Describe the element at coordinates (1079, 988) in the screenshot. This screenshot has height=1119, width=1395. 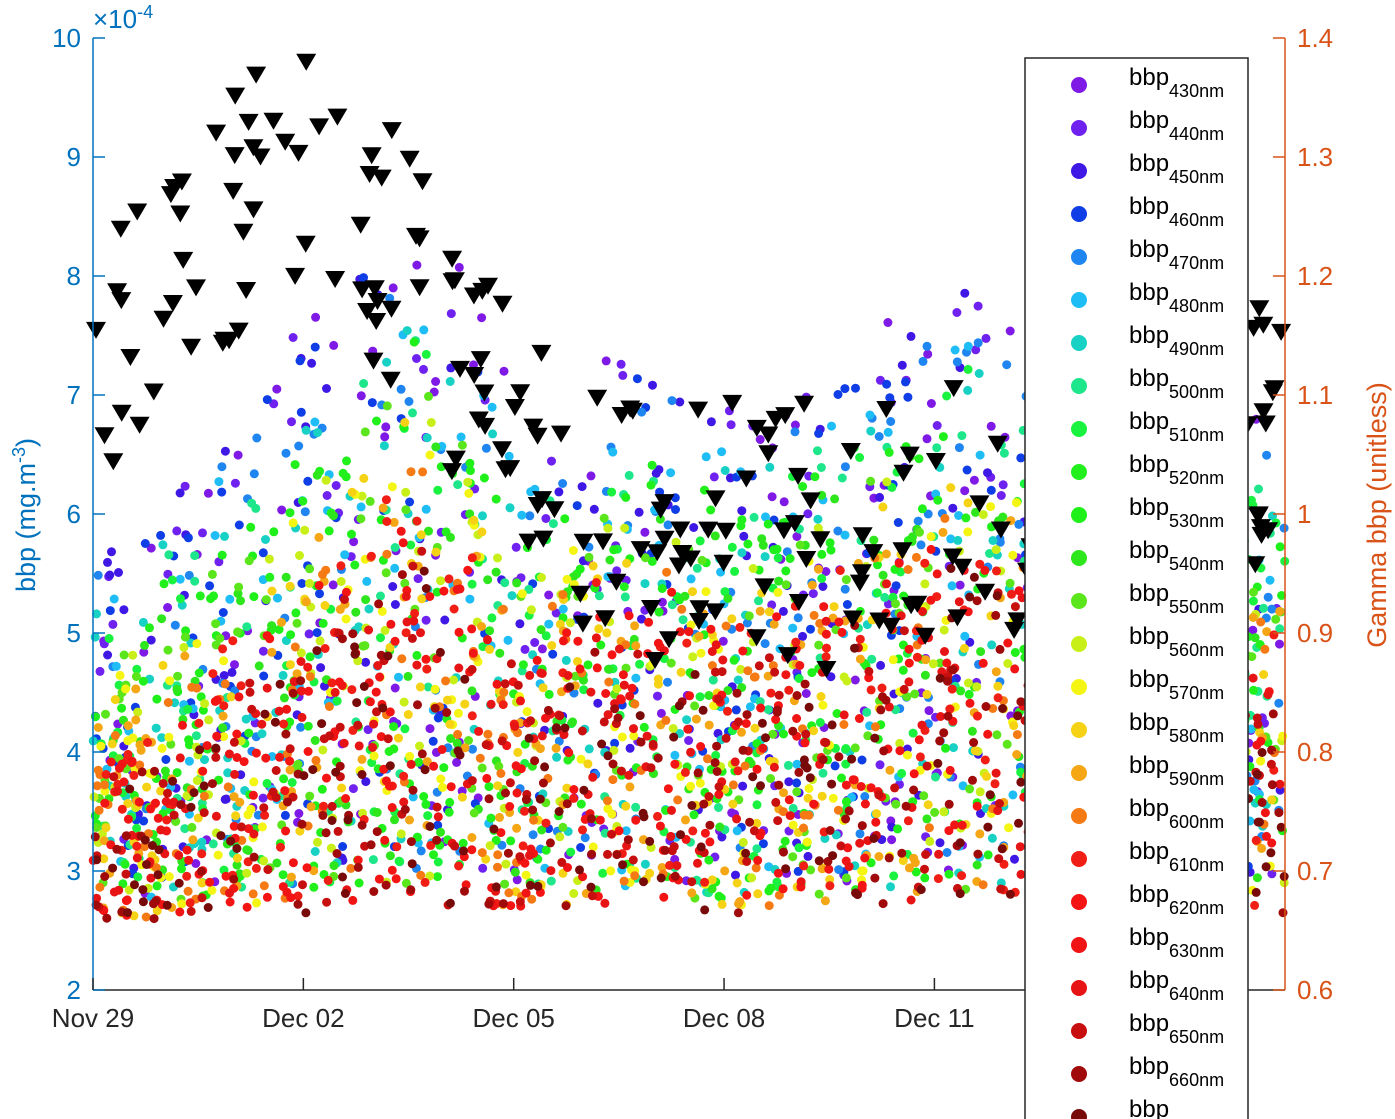
I see `legend-marker` at that location.